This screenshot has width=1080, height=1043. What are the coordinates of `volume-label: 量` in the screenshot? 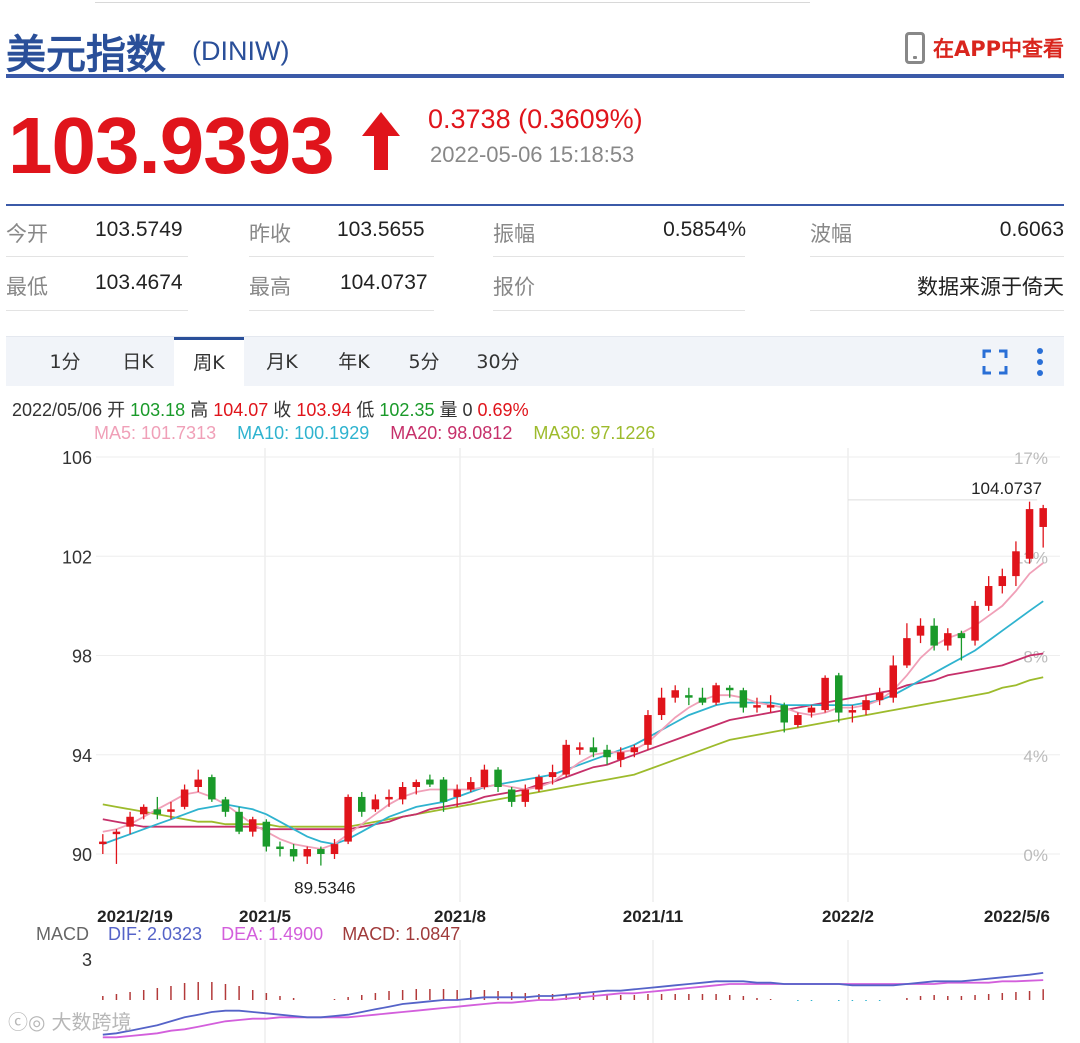 It's located at (448, 410).